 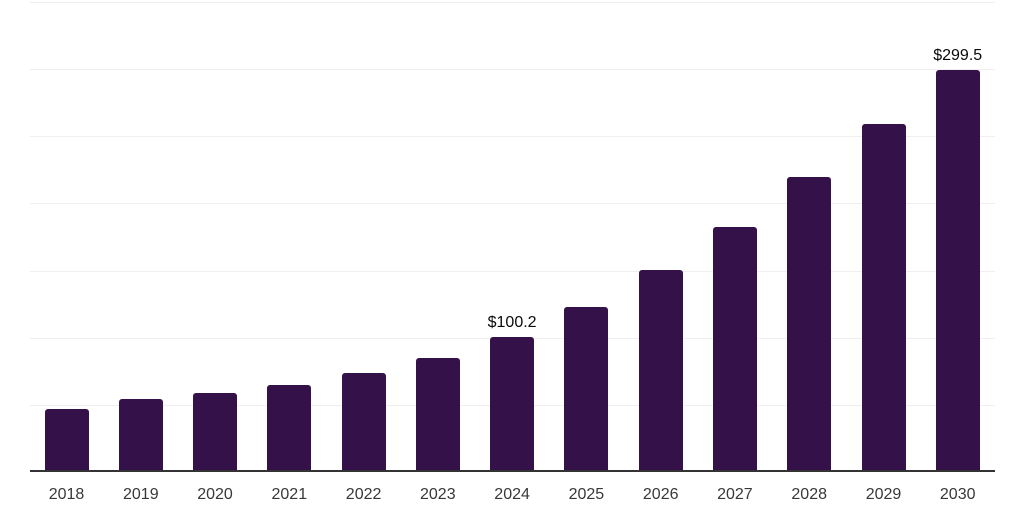 I want to click on bar-2026, so click(x=660, y=370).